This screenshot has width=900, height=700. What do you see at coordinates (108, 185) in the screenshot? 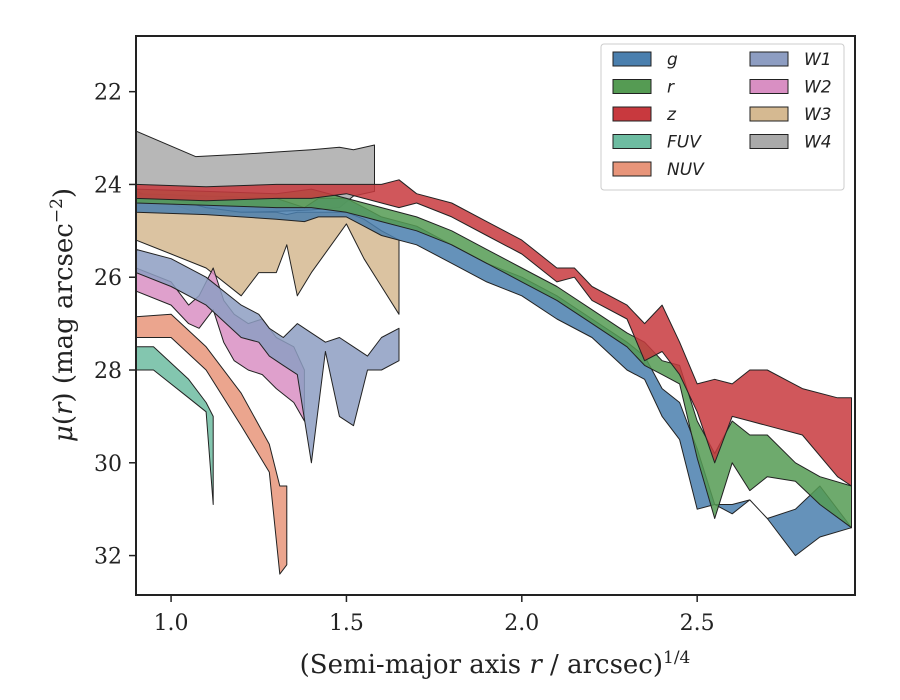
I see `y-tick-label: 24` at bounding box center [108, 185].